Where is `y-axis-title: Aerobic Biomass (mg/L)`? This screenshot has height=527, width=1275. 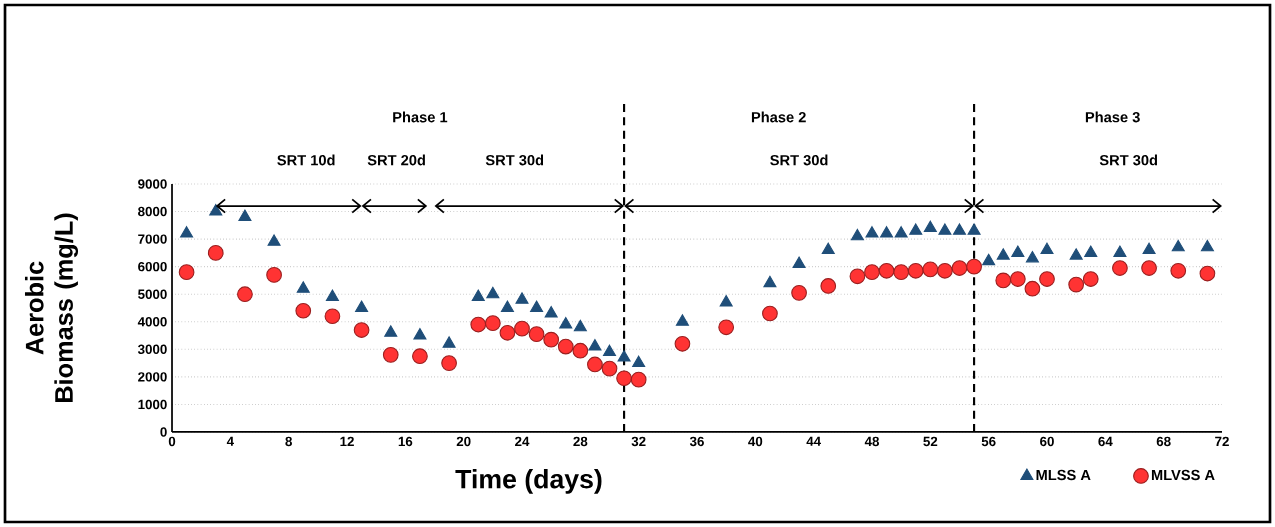
y-axis-title: Aerobic Biomass (mg/L) is located at coordinates (51, 308).